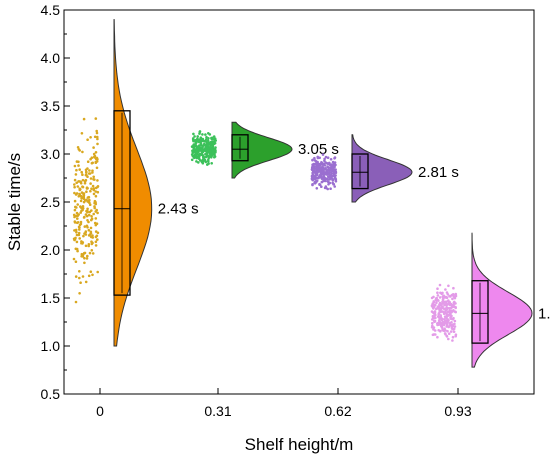 This screenshot has height=460, width=550. Describe the element at coordinates (382, 168) in the screenshot. I see `violin-0.62` at that location.